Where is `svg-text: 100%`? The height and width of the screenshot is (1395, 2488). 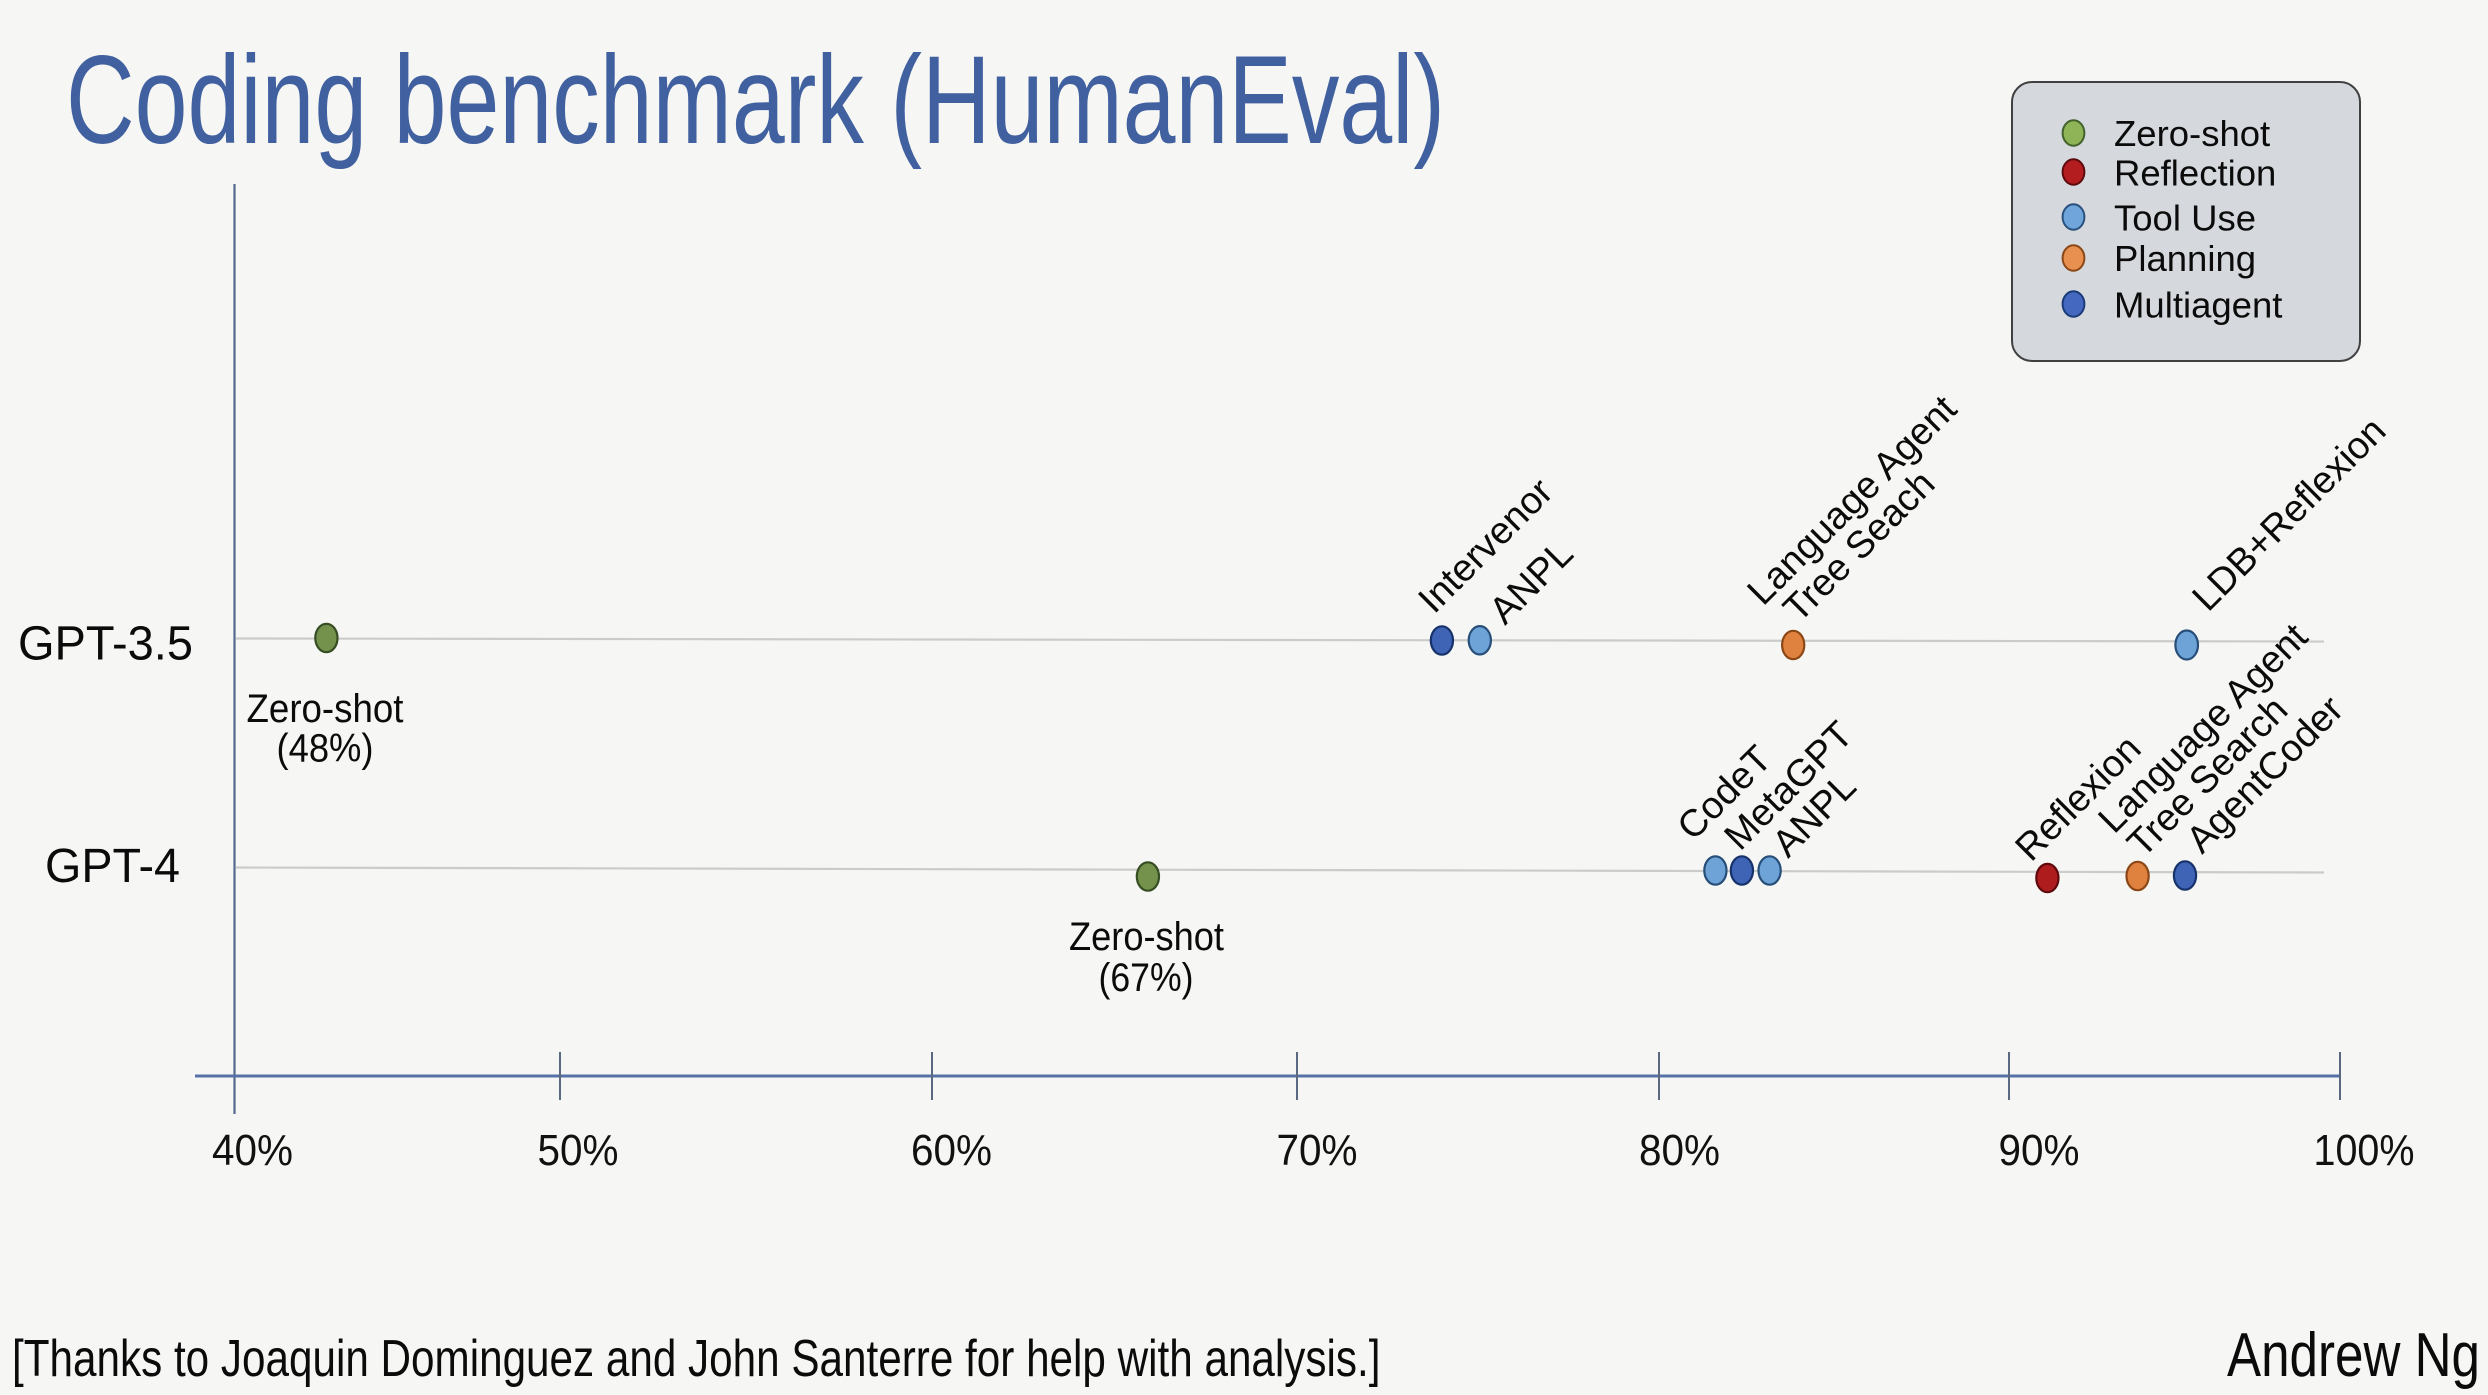
svg-text: 100% is located at coordinates (2364, 1150).